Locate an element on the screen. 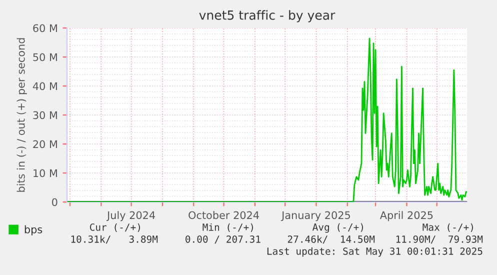 The width and height of the screenshot is (497, 275). text: Avg (-/+) is located at coordinates (337, 228).